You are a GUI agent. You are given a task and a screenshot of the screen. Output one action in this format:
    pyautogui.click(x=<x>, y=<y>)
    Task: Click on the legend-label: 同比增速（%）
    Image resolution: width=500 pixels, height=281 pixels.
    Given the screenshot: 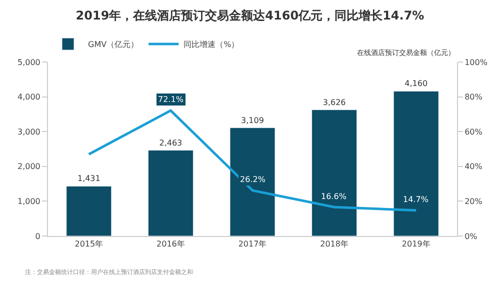 What is the action you would take?
    pyautogui.click(x=212, y=45)
    